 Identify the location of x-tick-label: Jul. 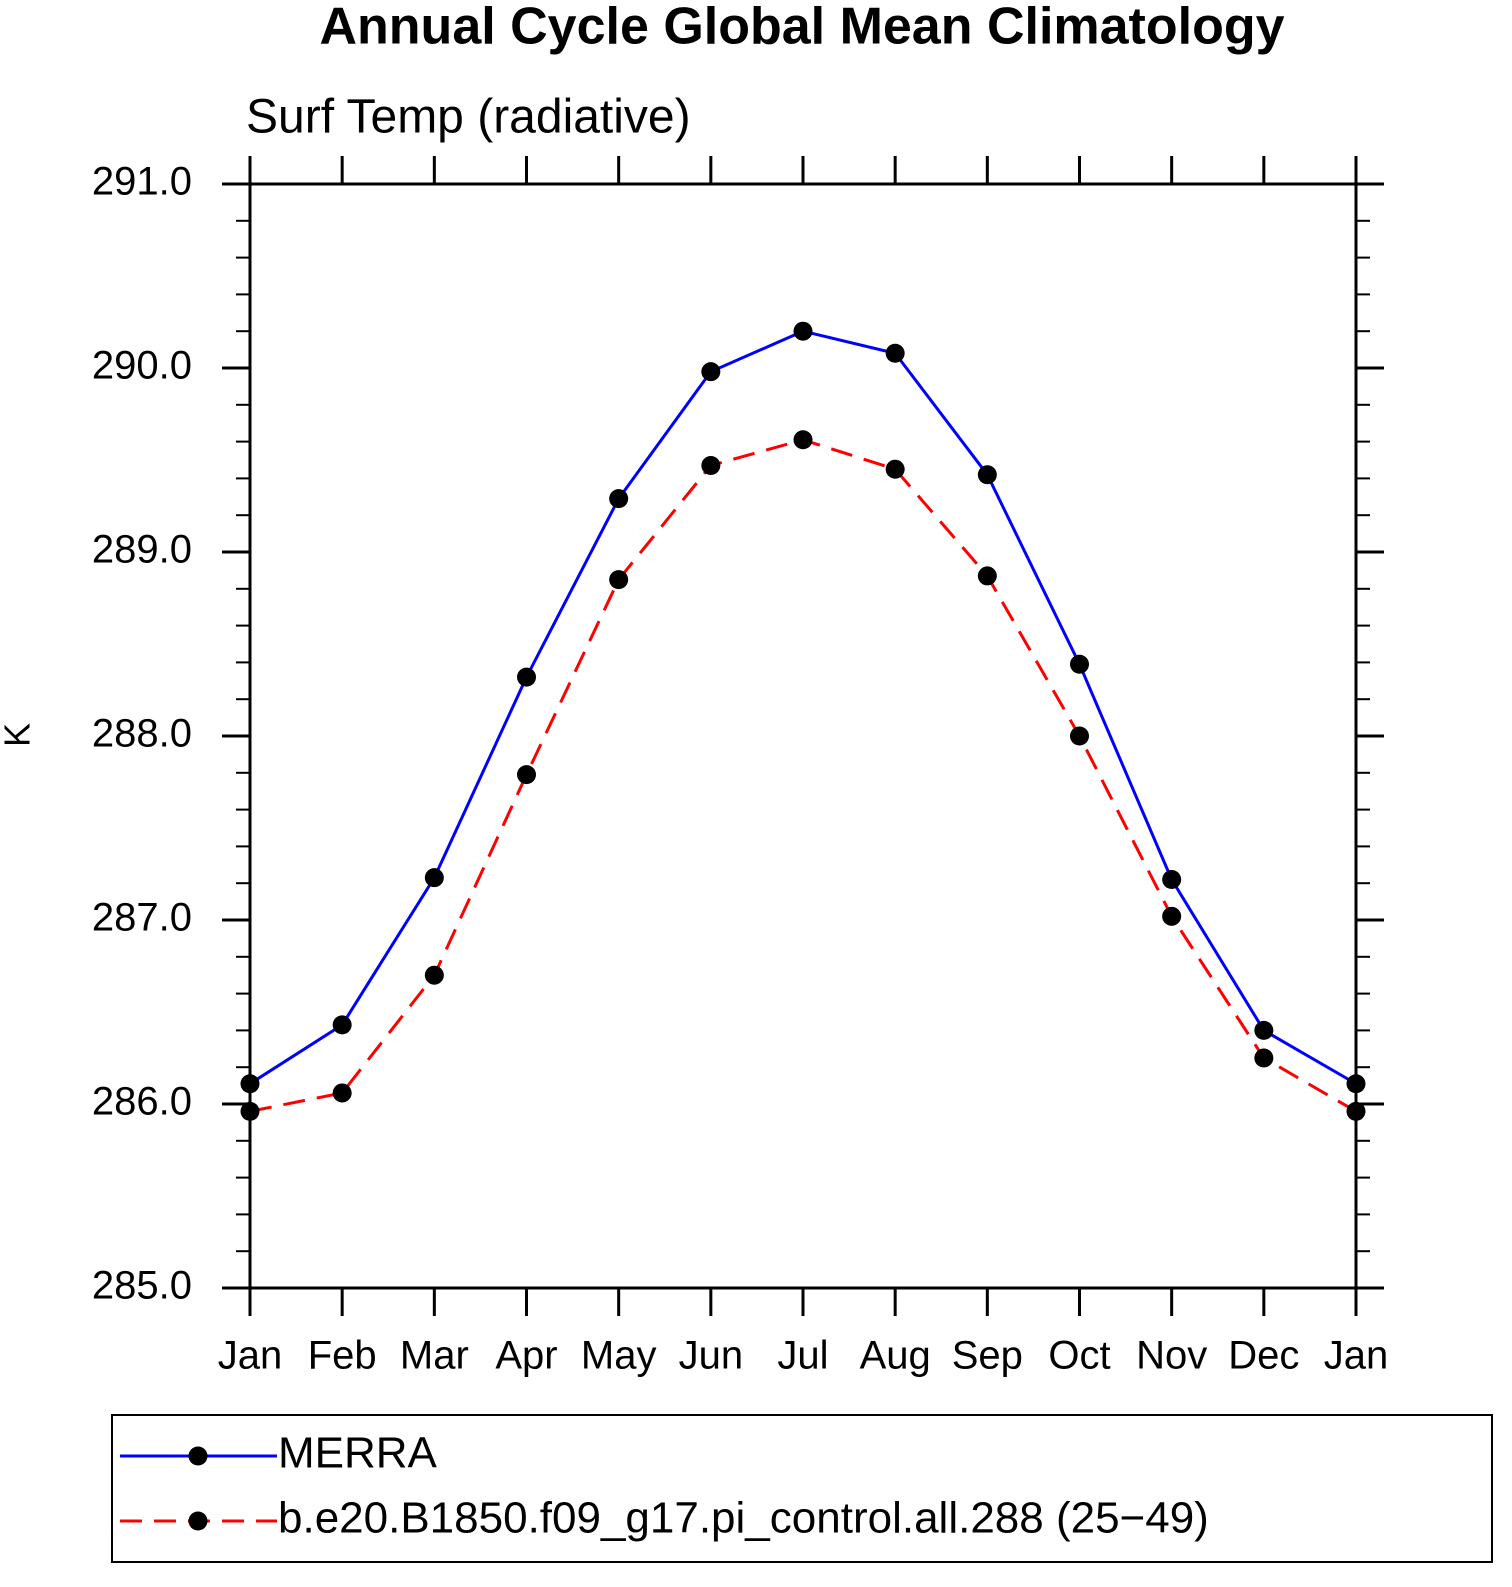
(802, 1356).